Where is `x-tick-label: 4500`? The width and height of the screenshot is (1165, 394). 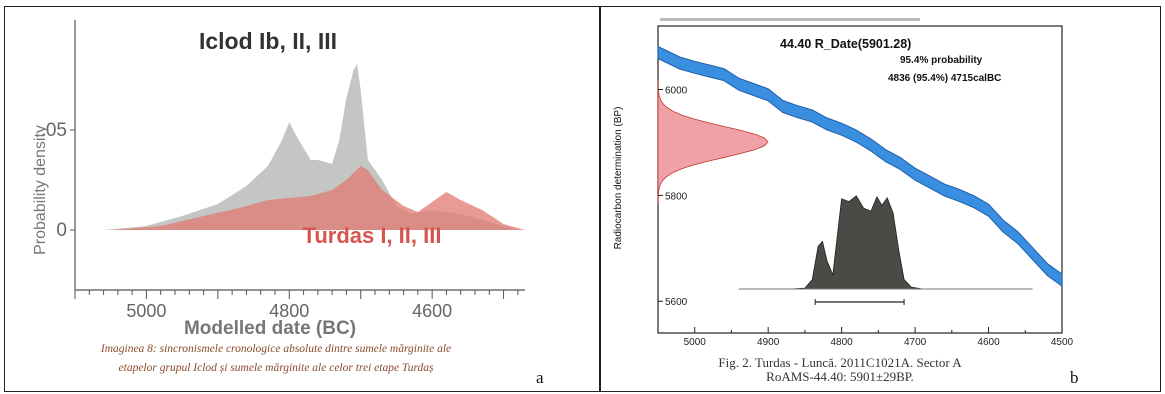 x-tick-label: 4500 is located at coordinates (1062, 342).